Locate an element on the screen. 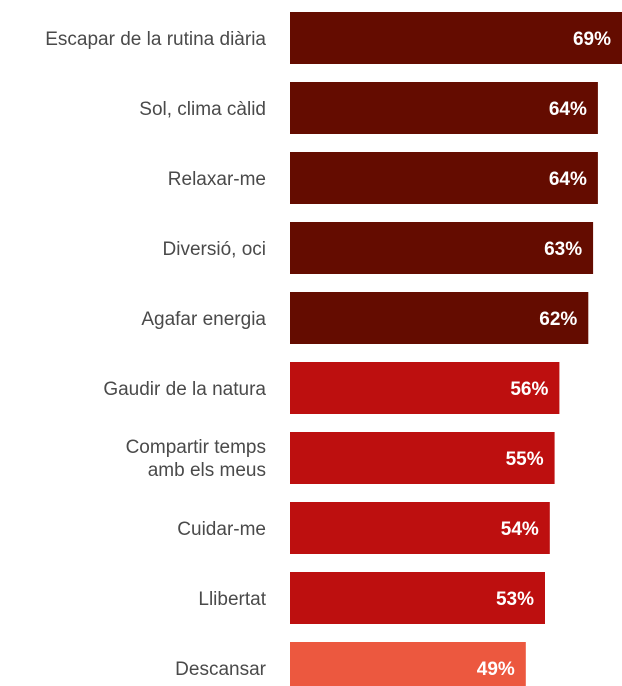  category-label: Llibertat is located at coordinates (232, 599).